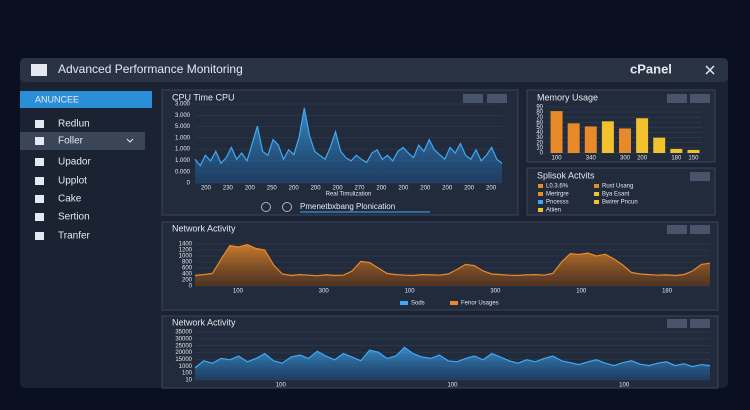 Image resolution: width=750 pixels, height=410 pixels. I want to click on legend-label: Rust Usang, so click(617, 187).